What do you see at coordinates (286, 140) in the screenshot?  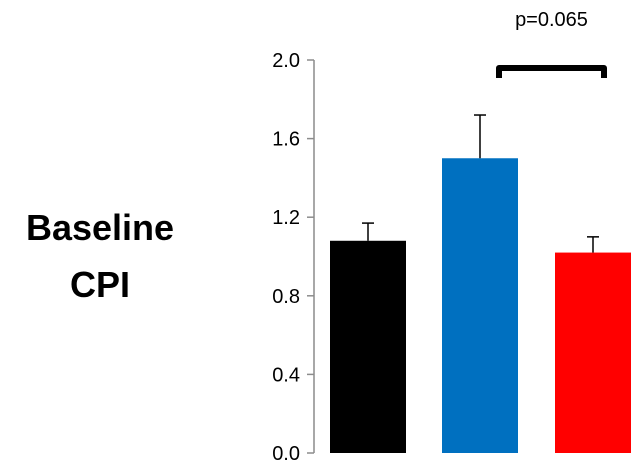 I see `y-tick-label: 1.6` at bounding box center [286, 140].